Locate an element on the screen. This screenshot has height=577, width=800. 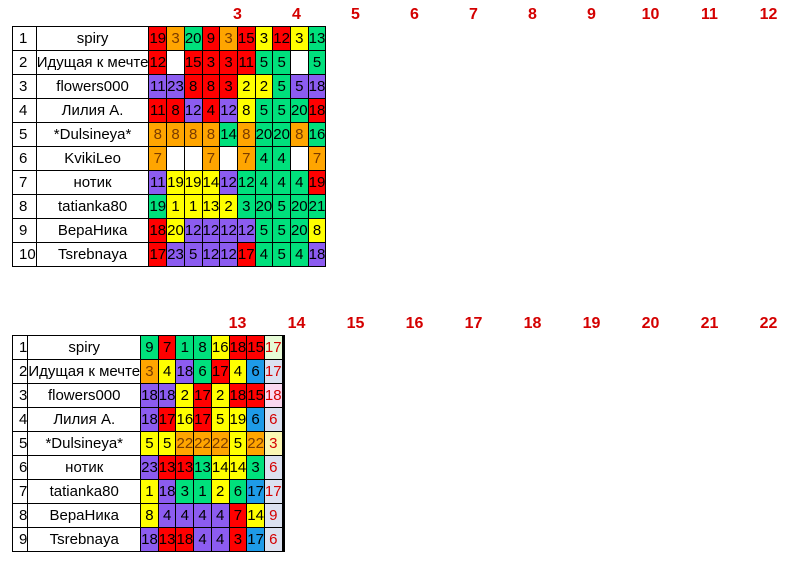
score-cell: 15 is located at coordinates (255, 347).